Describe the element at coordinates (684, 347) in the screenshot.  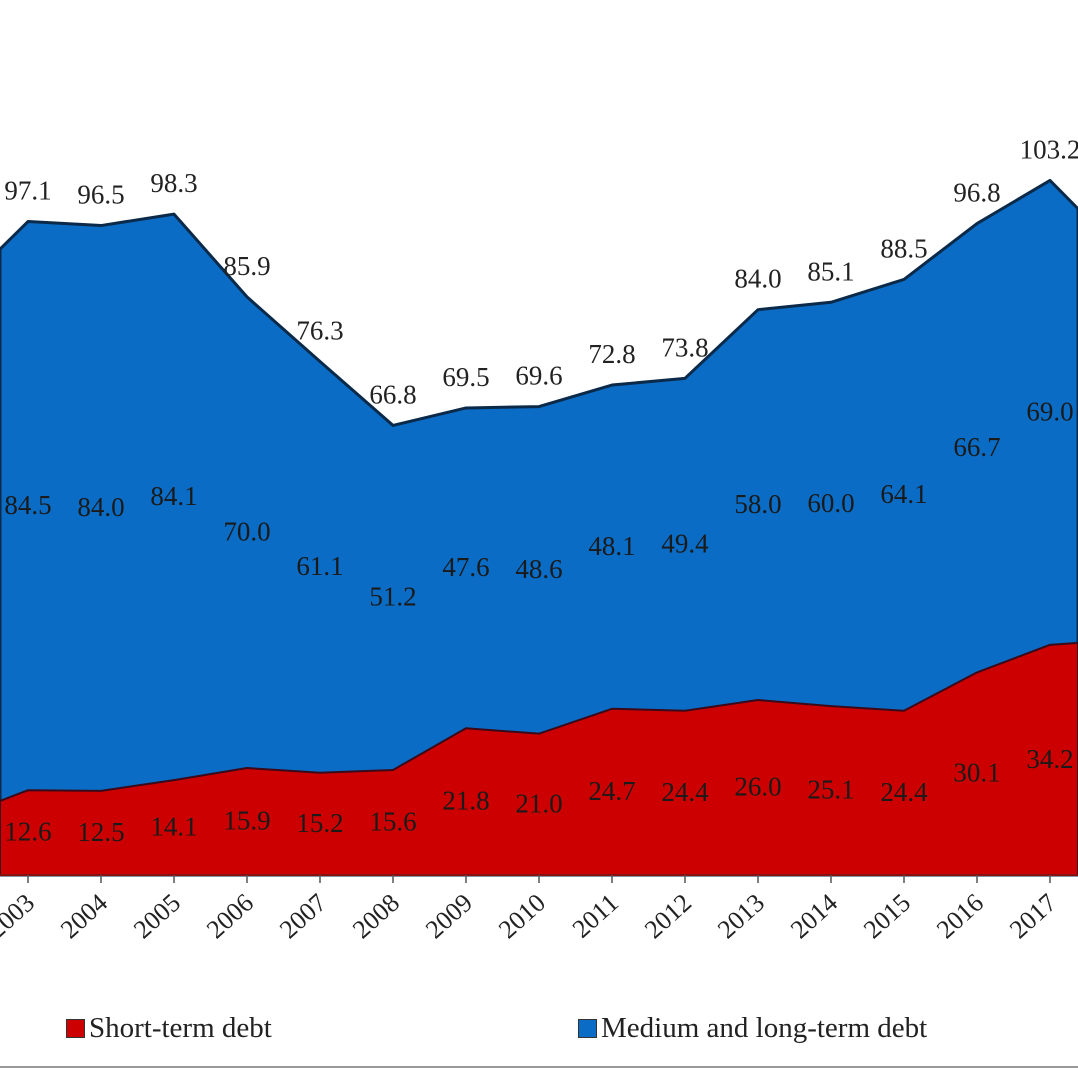
I see `total-data-label: 73.8` at that location.